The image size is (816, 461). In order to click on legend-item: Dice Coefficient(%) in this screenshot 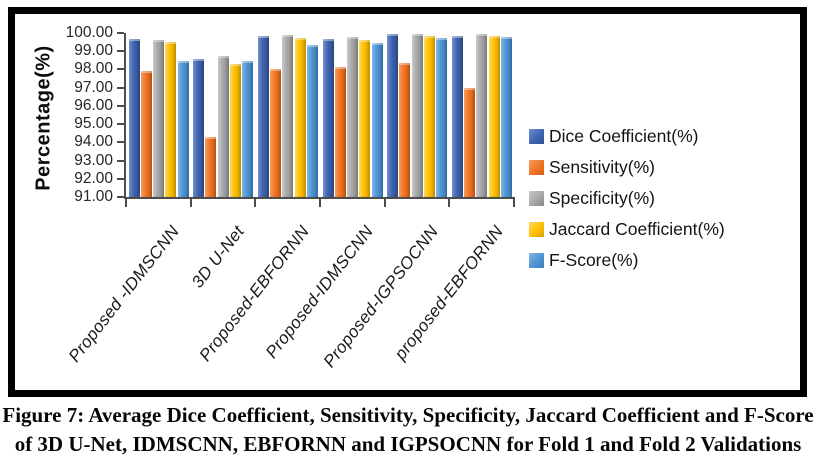, I will do `click(627, 136)`.